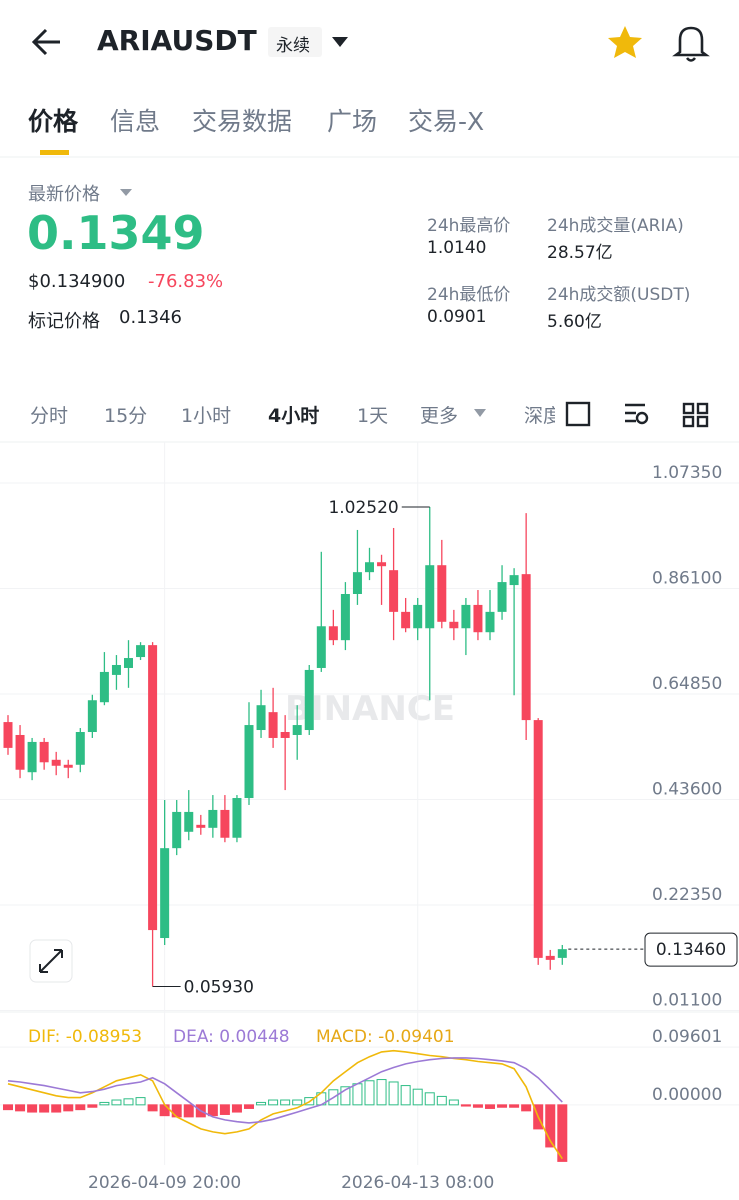  Describe the element at coordinates (539, 416) in the screenshot. I see `interval: 深度` at that location.